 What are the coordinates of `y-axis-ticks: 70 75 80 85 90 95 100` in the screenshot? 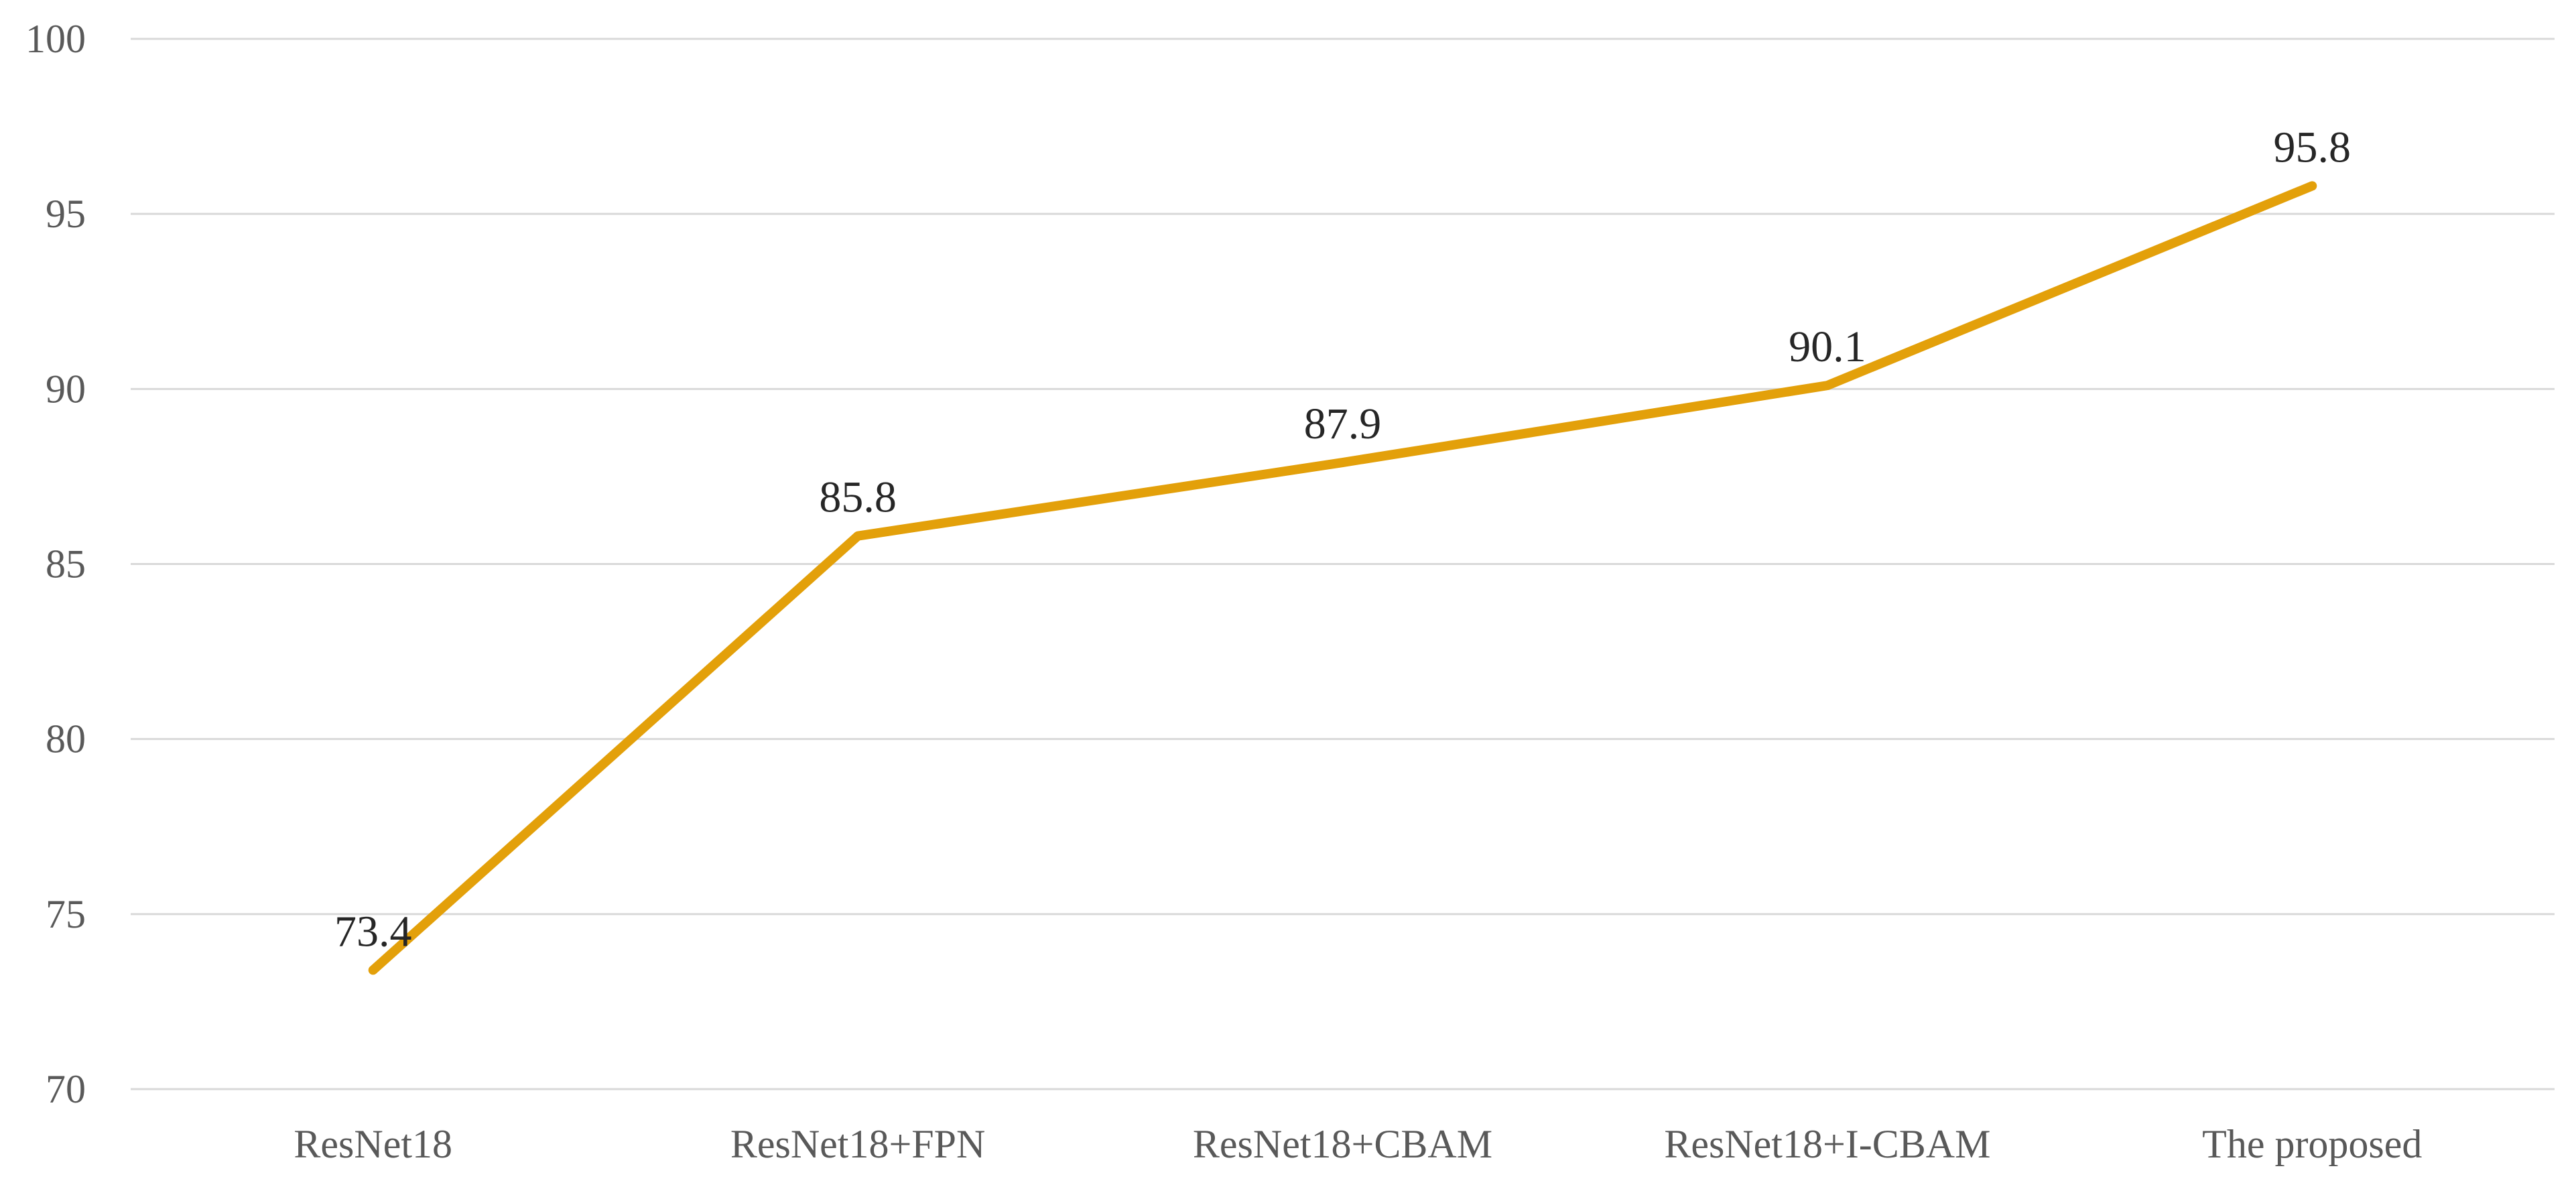 It's located at (55, 564).